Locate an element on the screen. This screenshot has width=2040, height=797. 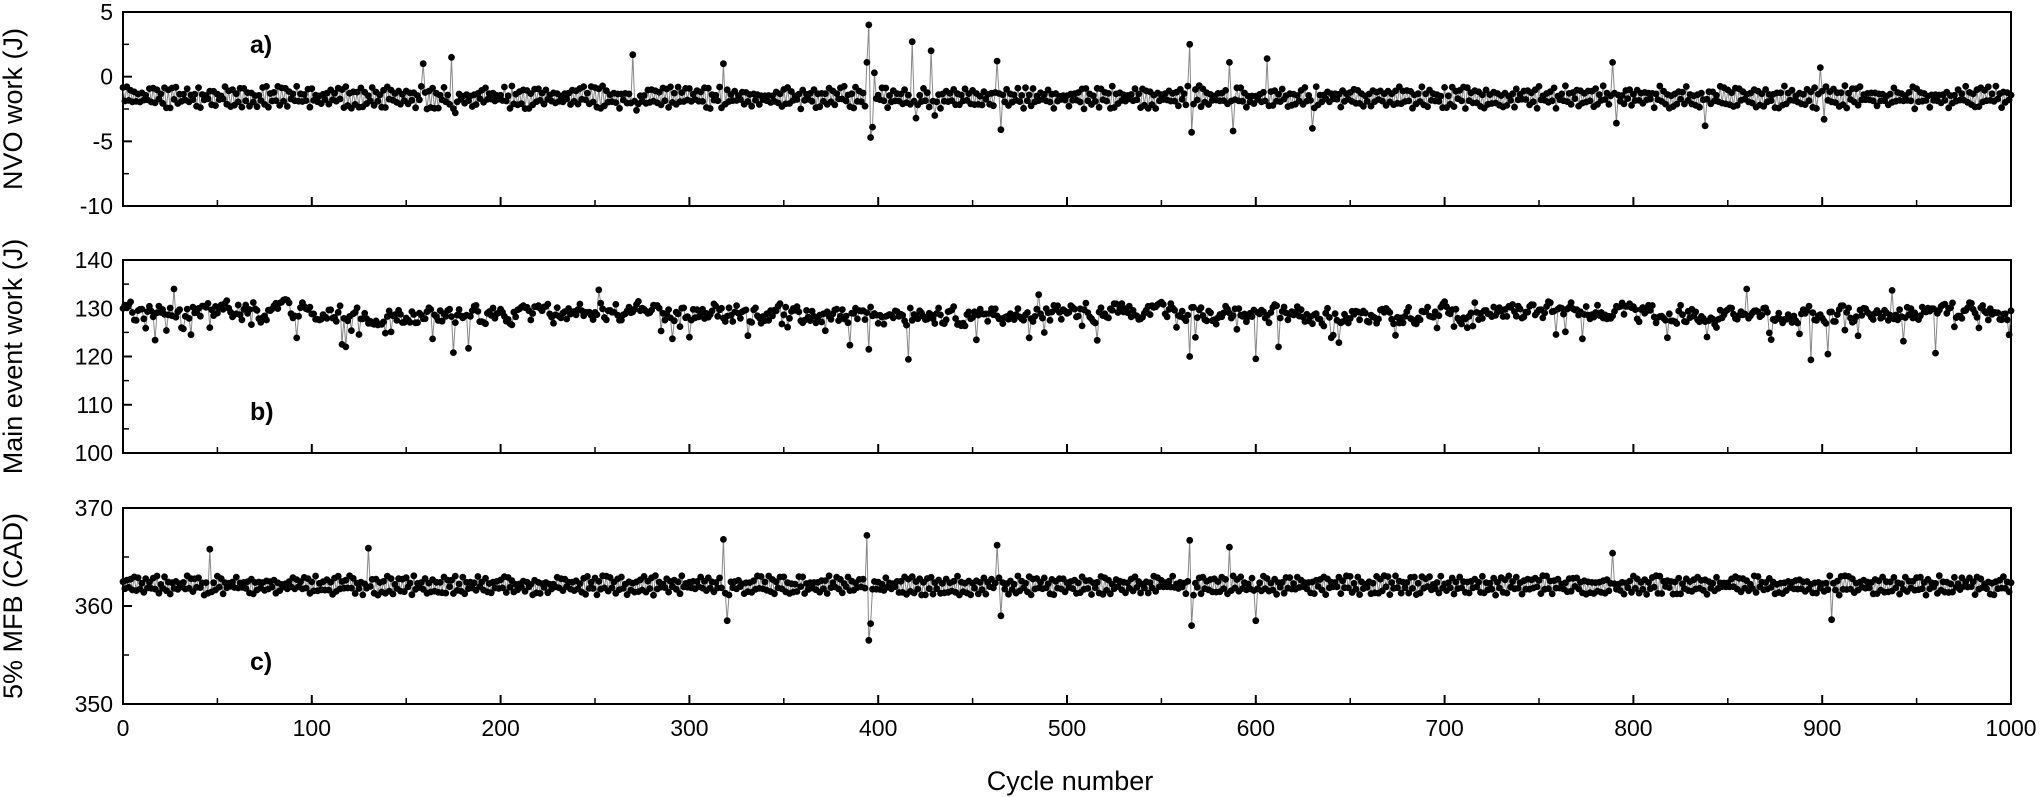
x-tick-label: 200 is located at coordinates (500, 728).